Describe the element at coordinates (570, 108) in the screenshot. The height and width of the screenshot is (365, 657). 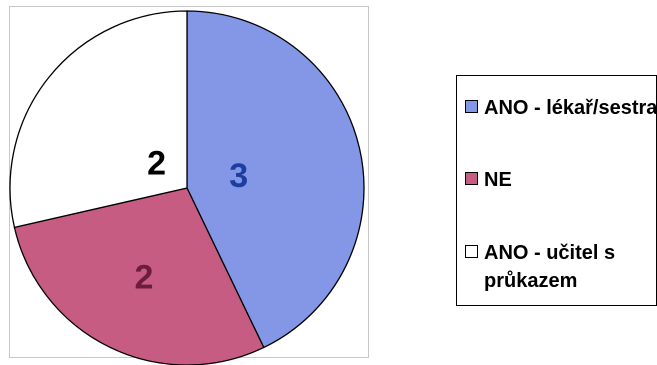
I see `legend-label-ano-lekar-sestra: ANO - lékař/sestra` at that location.